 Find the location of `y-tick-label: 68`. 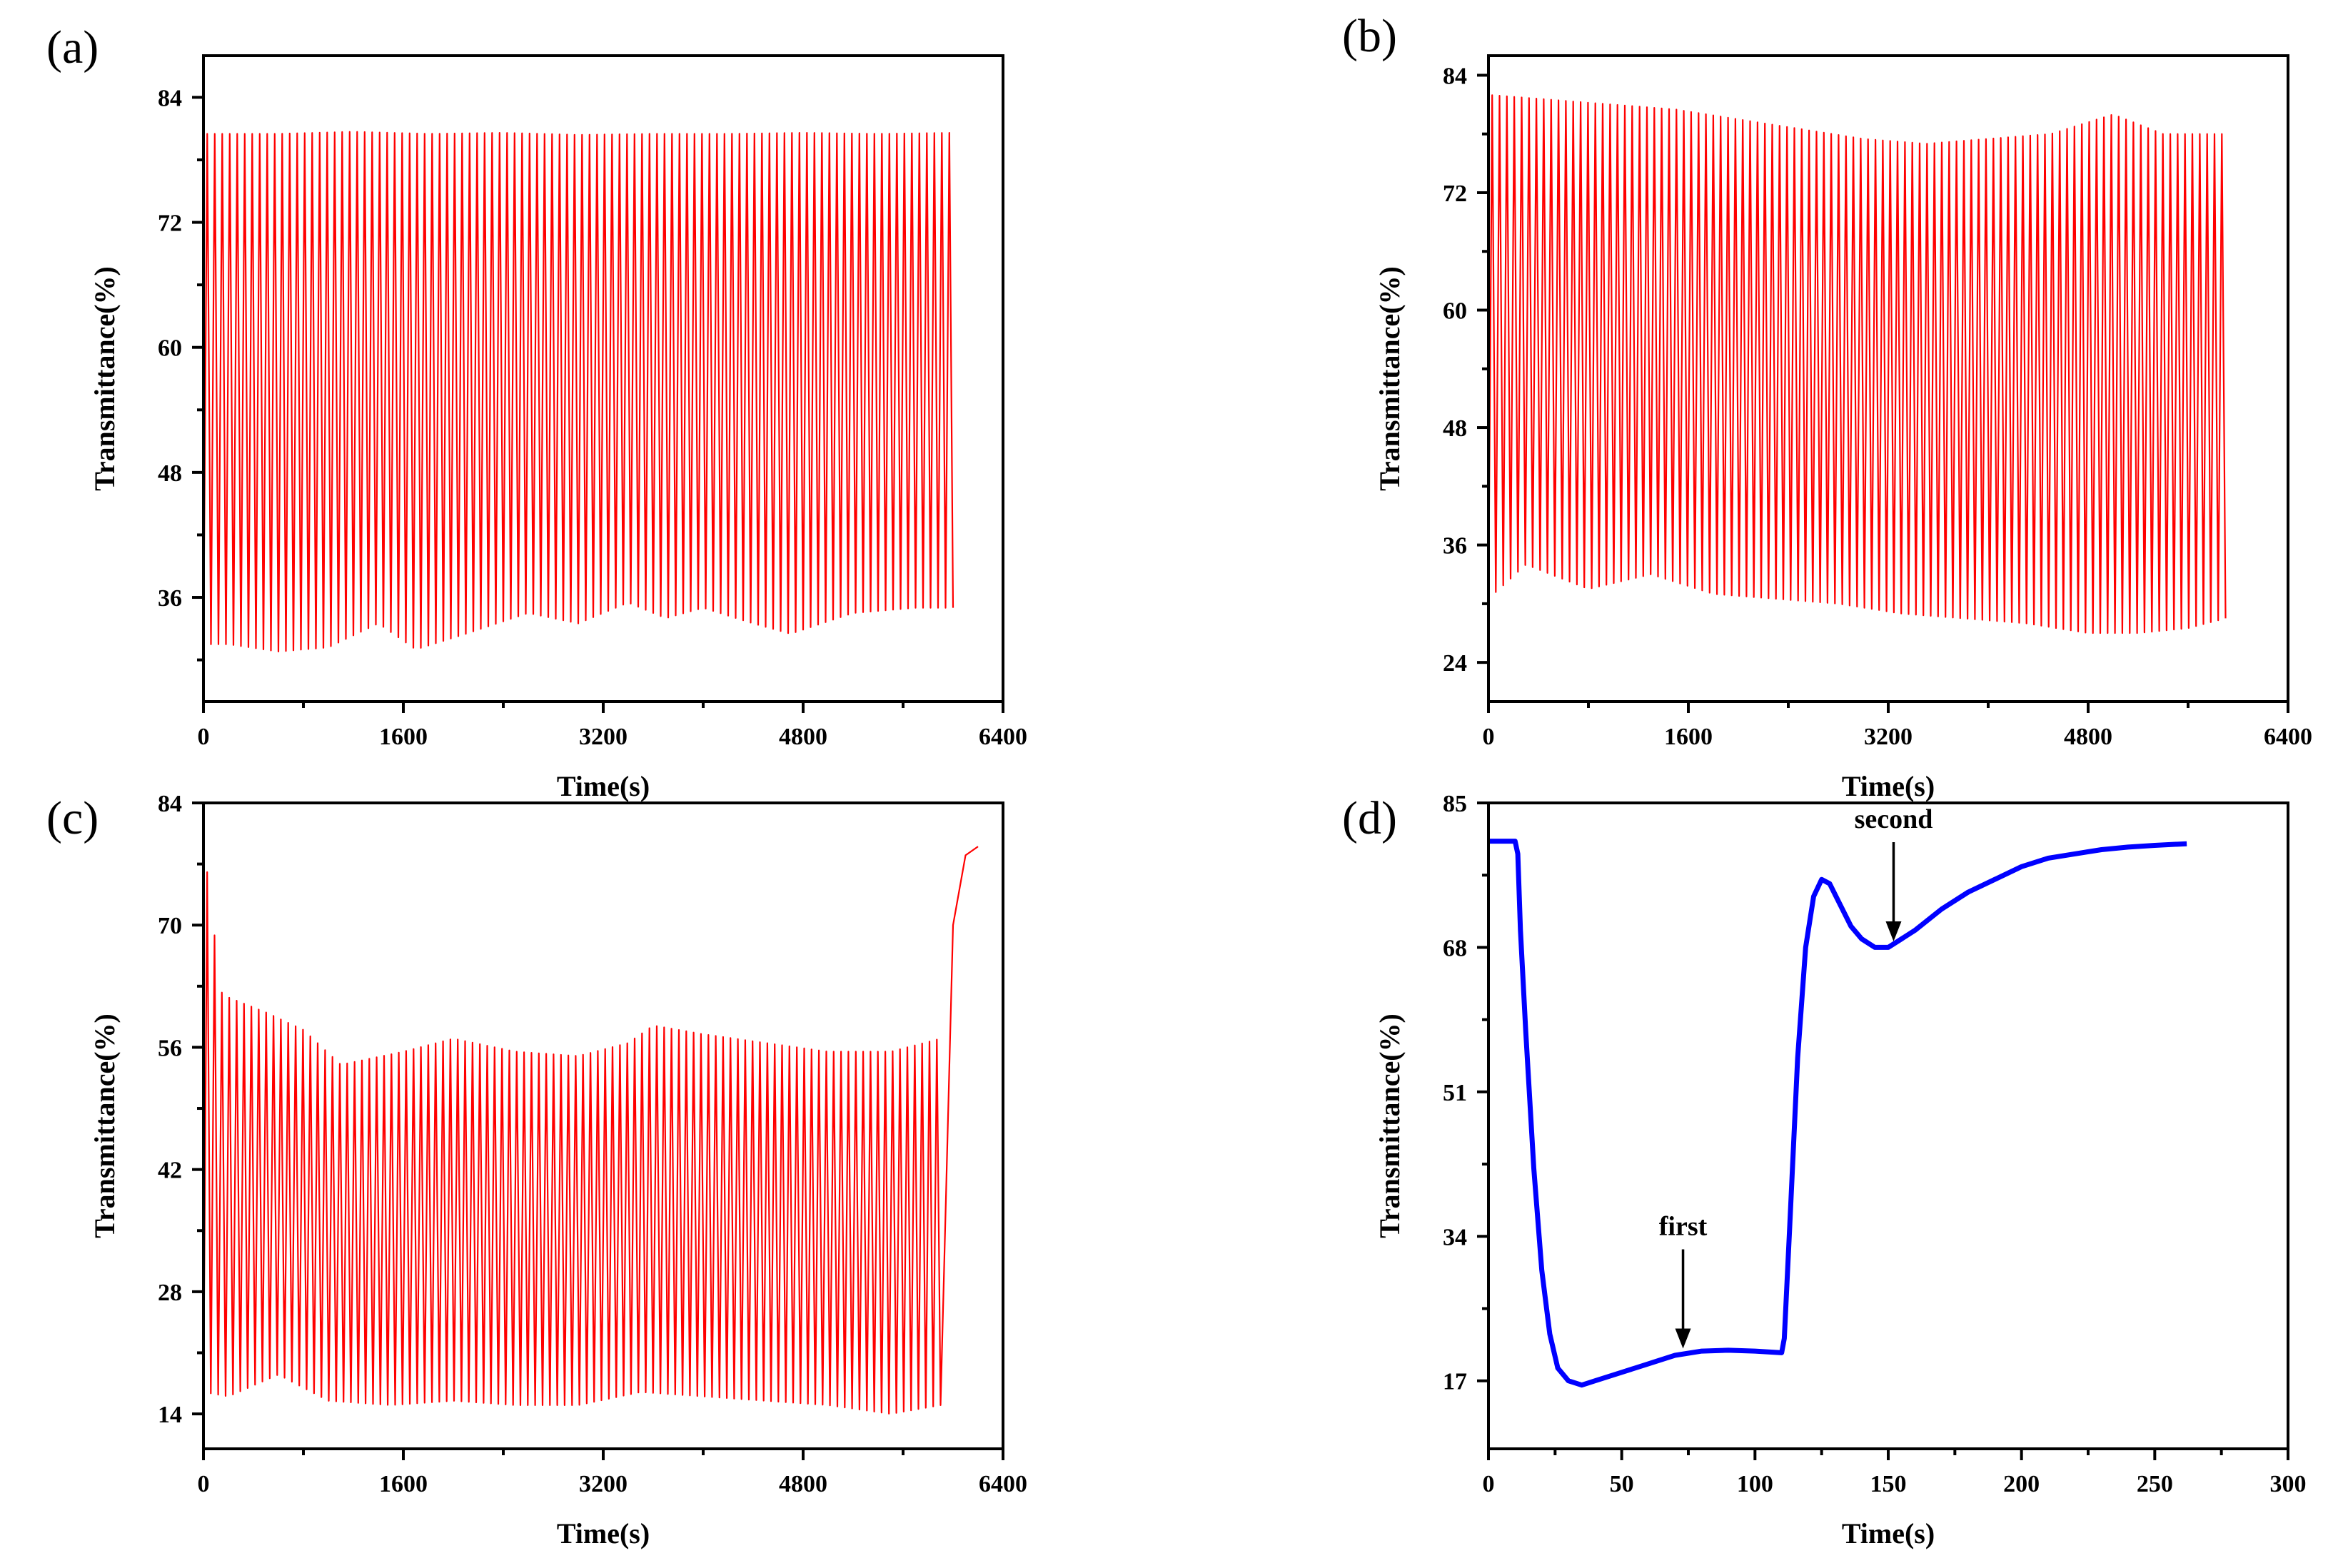

y-tick-label: 68 is located at coordinates (1455, 948).